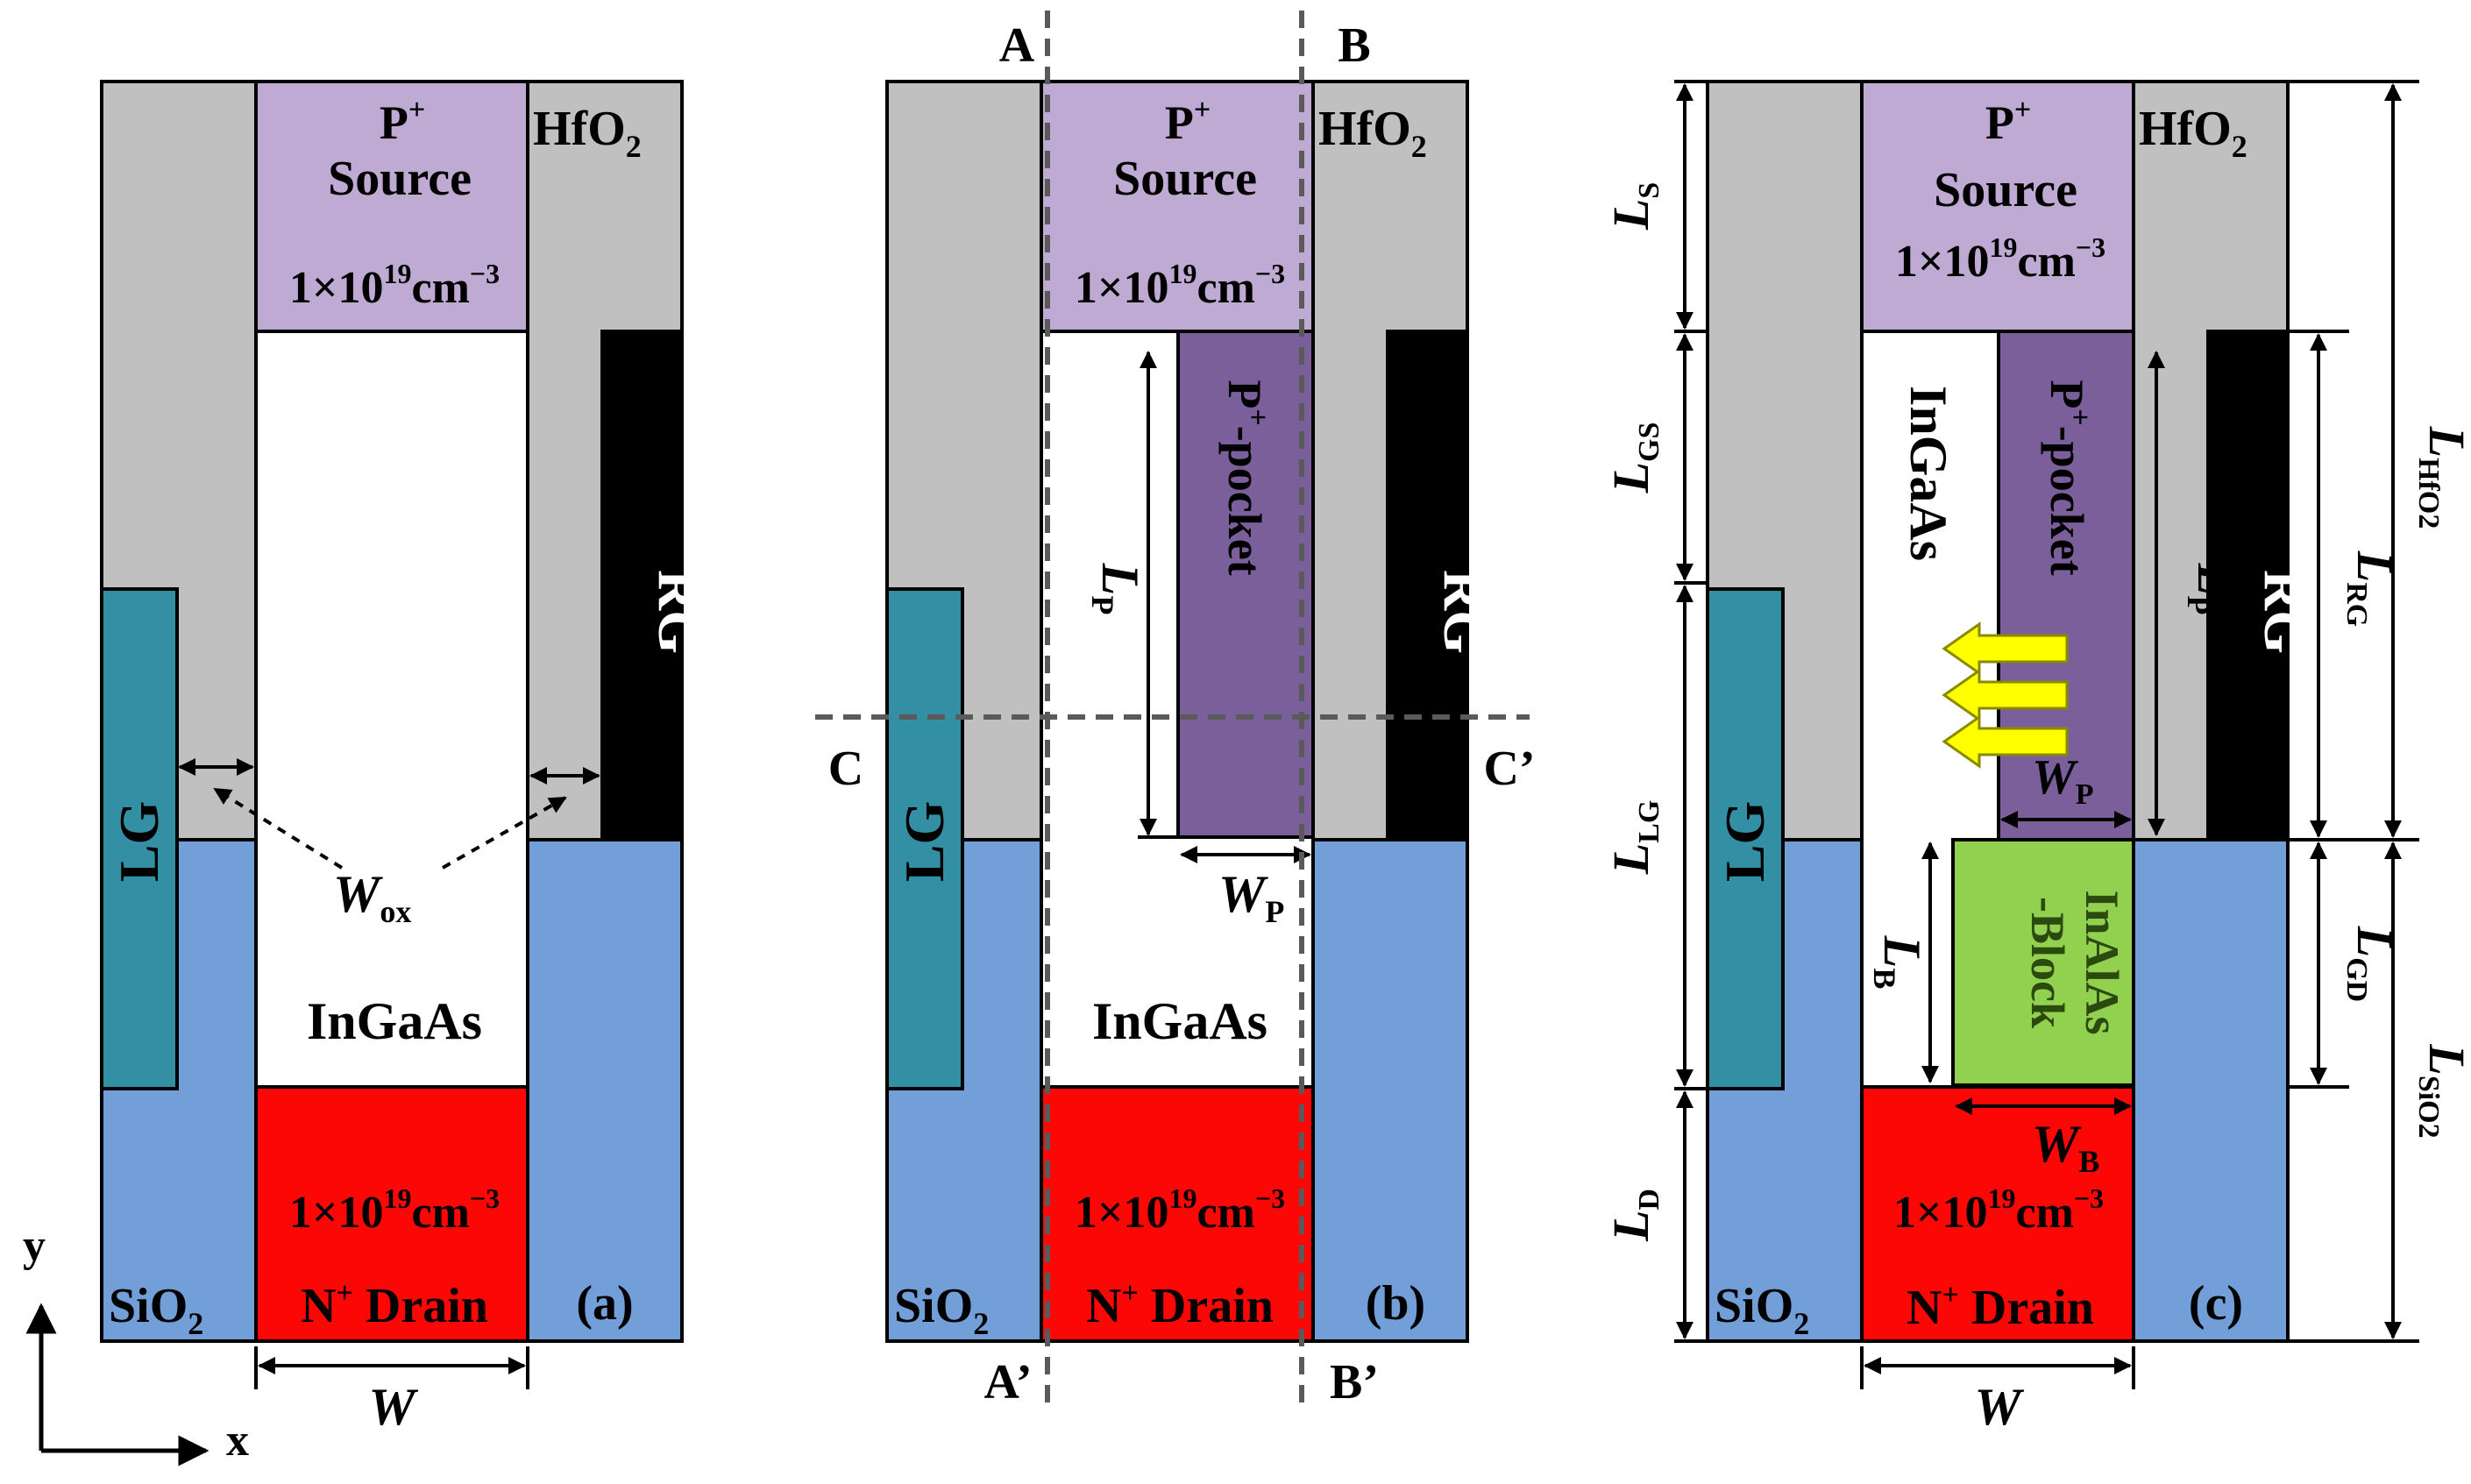  What do you see at coordinates (1655, 712) in the screenshot?
I see `left-dimensions: LS LGS LLG LD` at bounding box center [1655, 712].